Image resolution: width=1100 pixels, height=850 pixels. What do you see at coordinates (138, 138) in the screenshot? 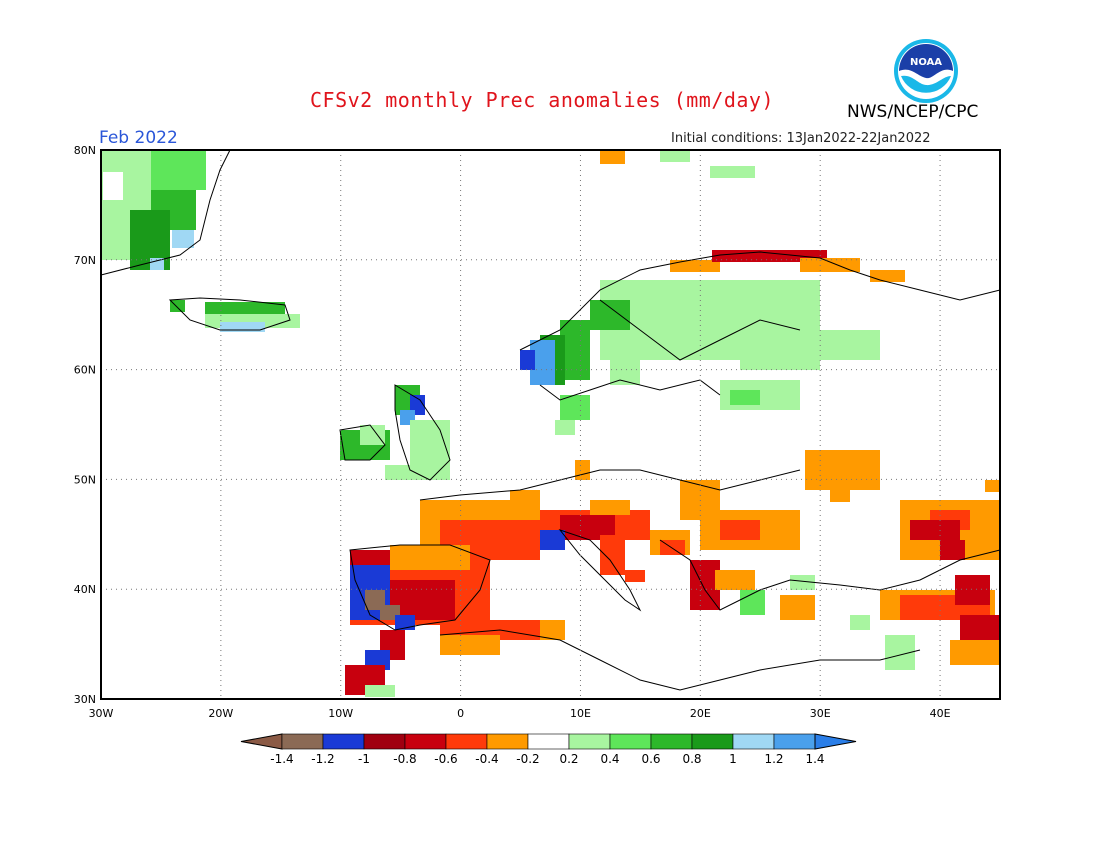
I see `forecast-month: Feb 2022` at bounding box center [138, 138].